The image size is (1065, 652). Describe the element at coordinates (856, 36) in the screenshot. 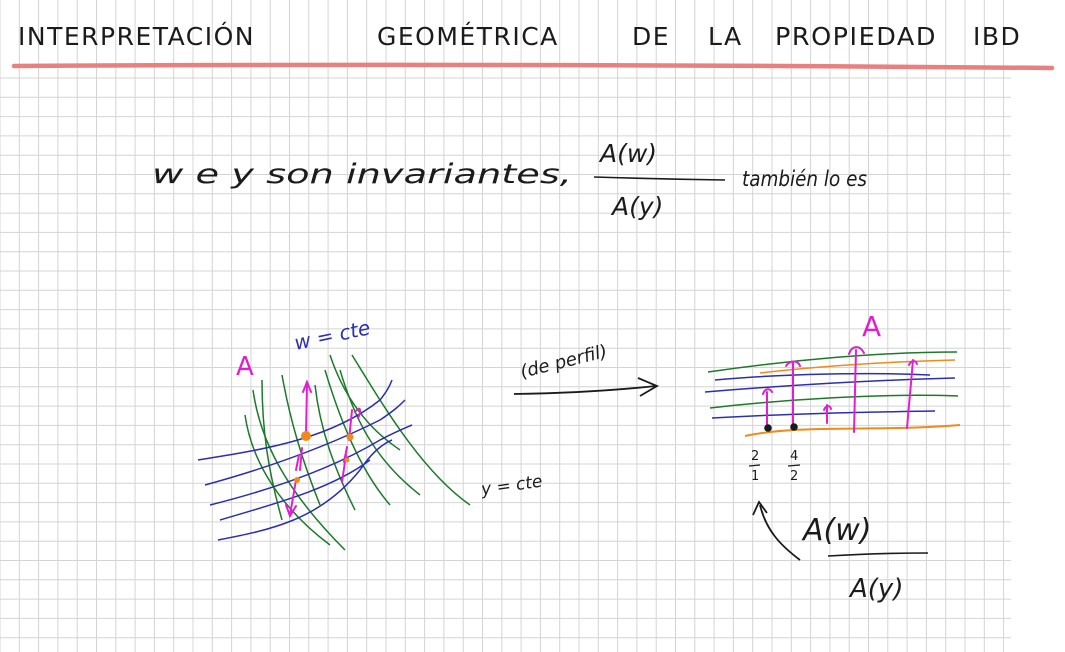

I see `title-word-5: PROPIEDAD` at that location.